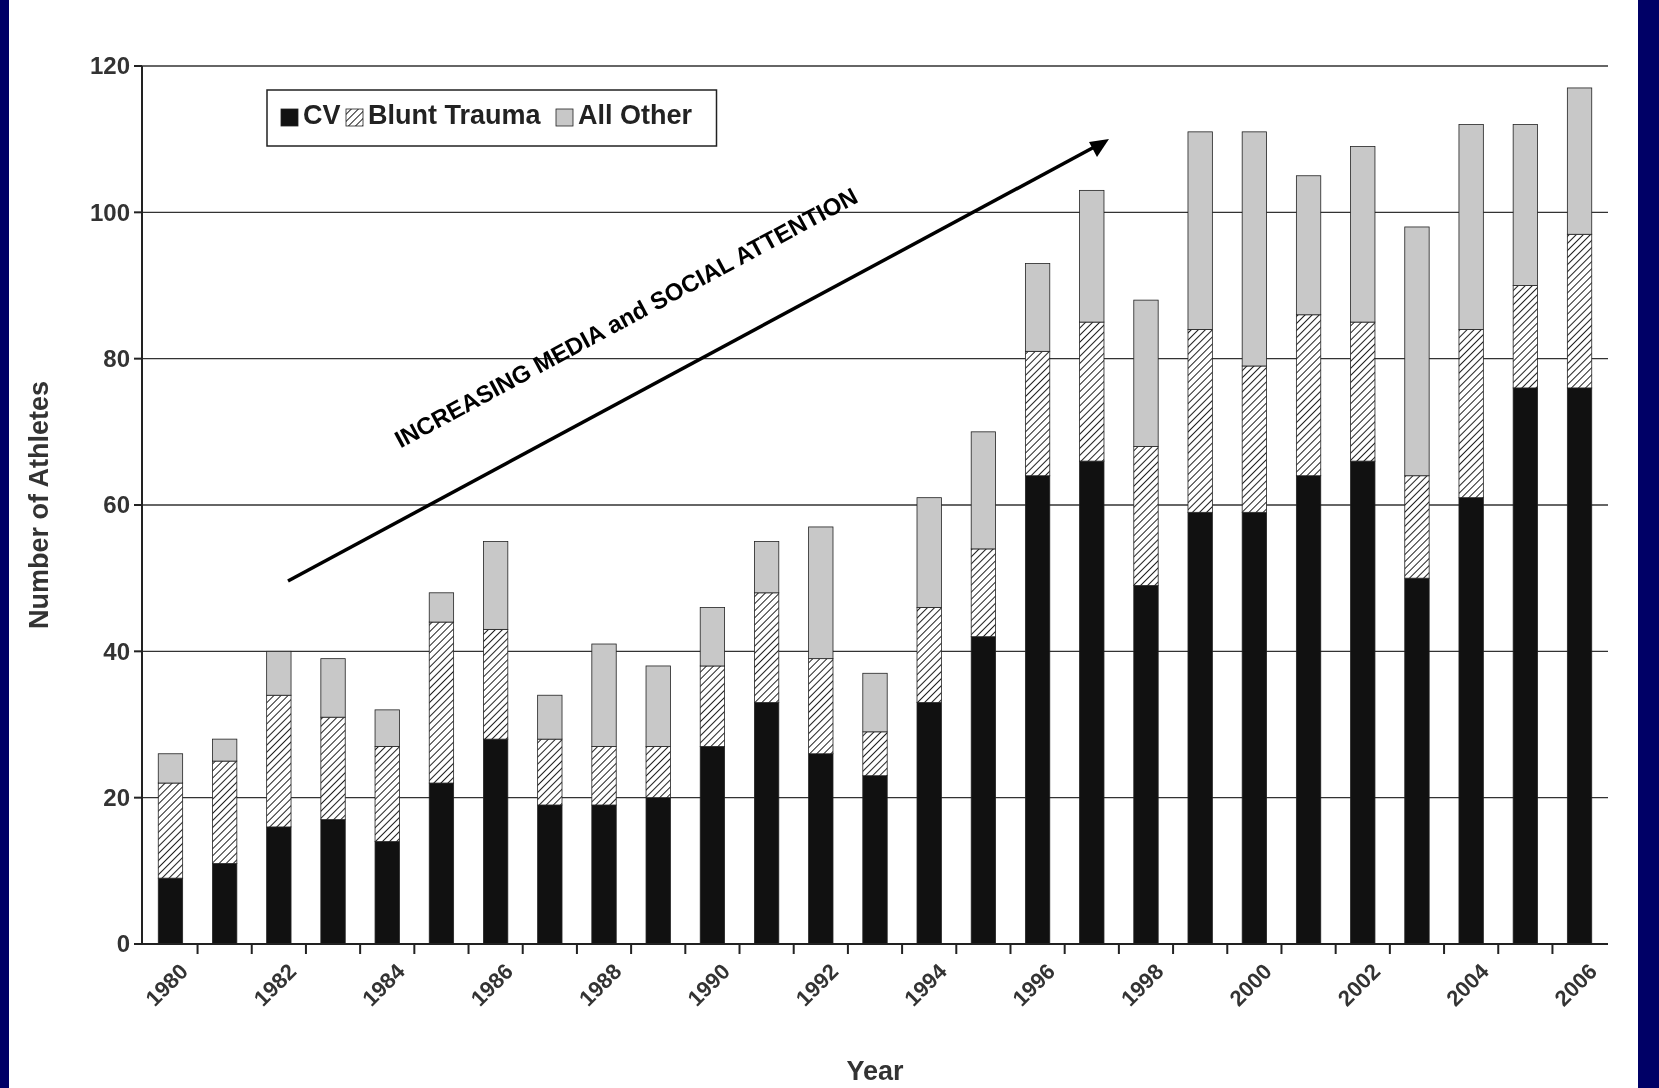 The width and height of the screenshot is (1659, 1088). Describe the element at coordinates (116, 651) in the screenshot. I see `y-tick-label: 40` at that location.